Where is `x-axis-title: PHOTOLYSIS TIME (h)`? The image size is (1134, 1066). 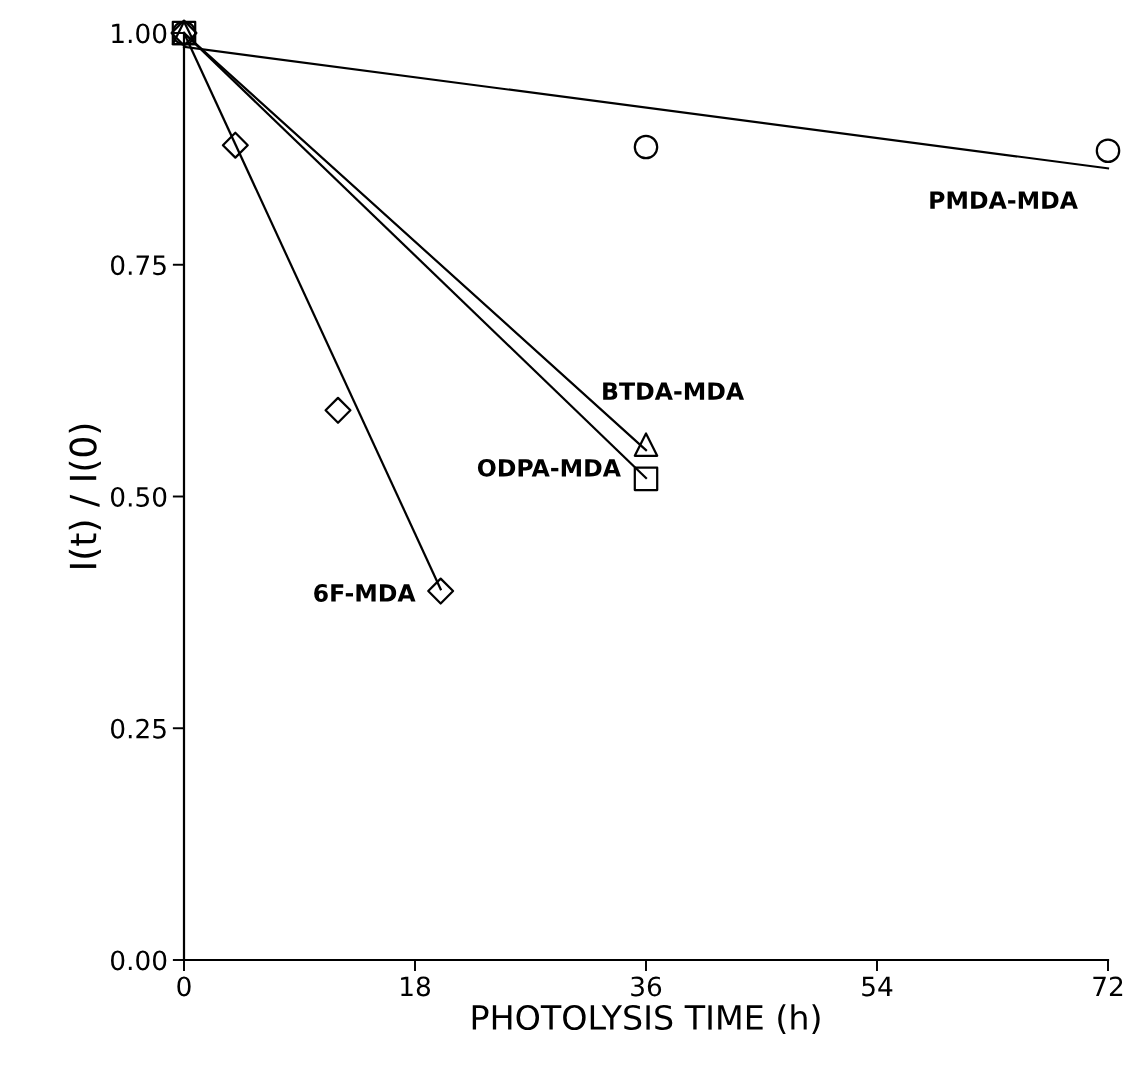 x-axis-title: PHOTOLYSIS TIME (h) is located at coordinates (646, 1019).